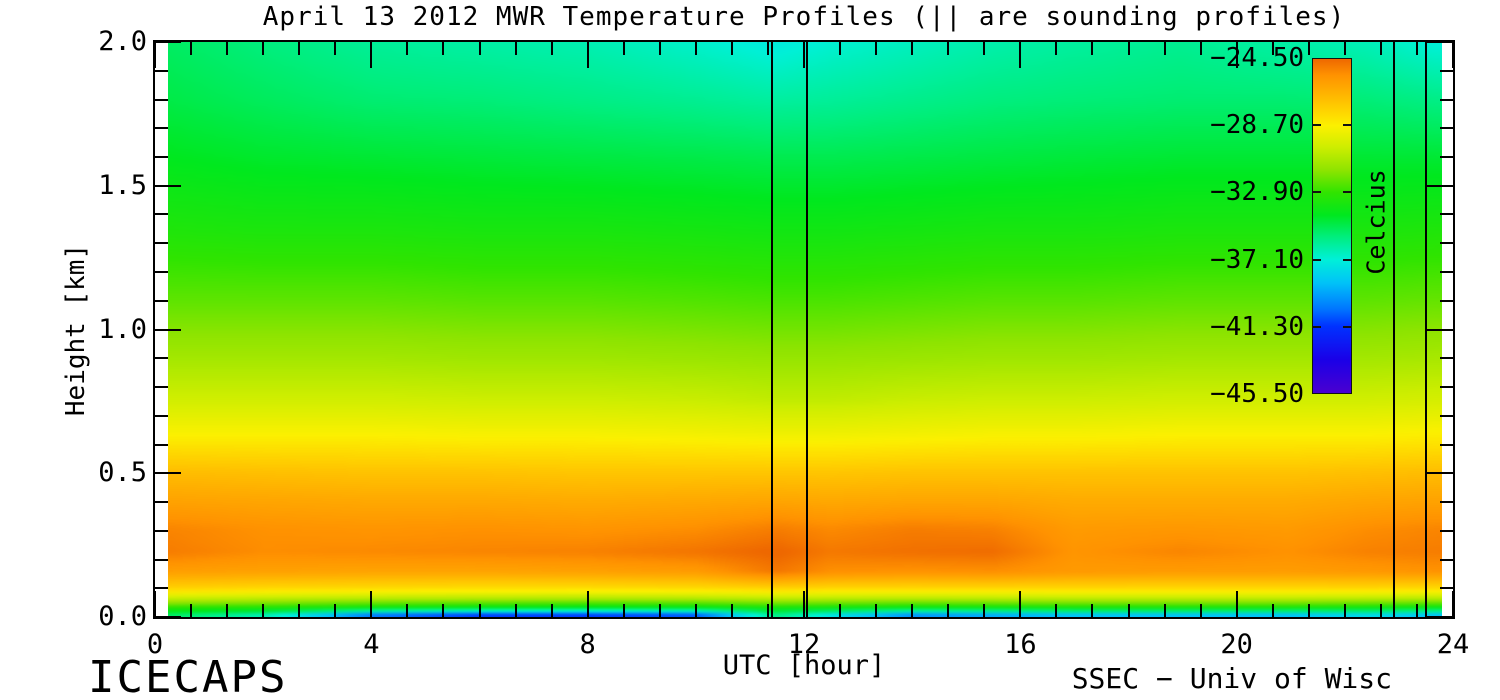 The image size is (1500, 700). Describe the element at coordinates (1231, 678) in the screenshot. I see `ssec-credit: SSEC − Univ of Wisc` at that location.